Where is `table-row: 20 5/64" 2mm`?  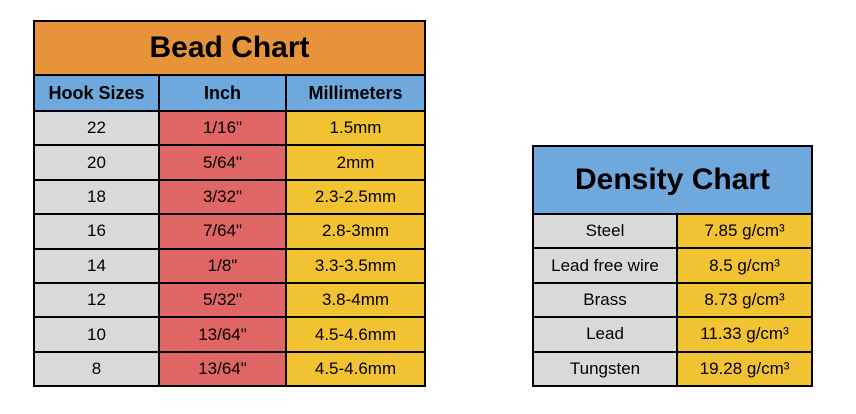
table-row: 20 5/64" 2mm is located at coordinates (229, 162).